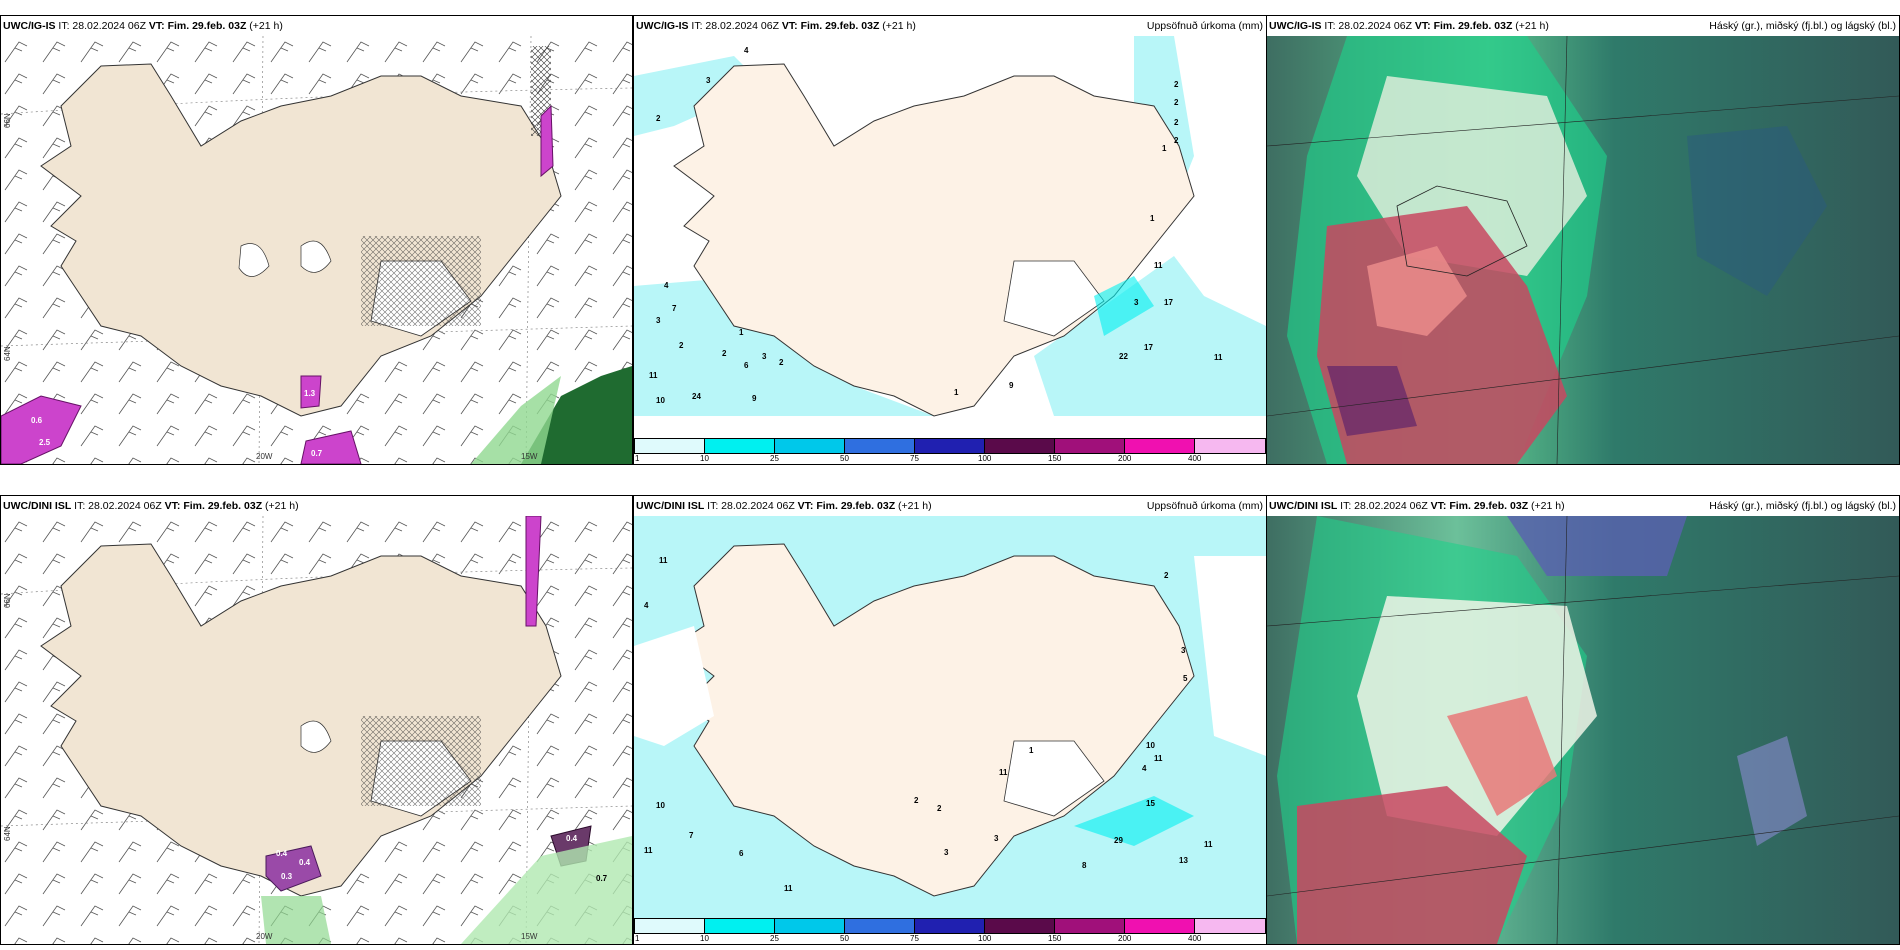 The height and width of the screenshot is (950, 1900). I want to click on no-precip-area, so click(1230, 656).